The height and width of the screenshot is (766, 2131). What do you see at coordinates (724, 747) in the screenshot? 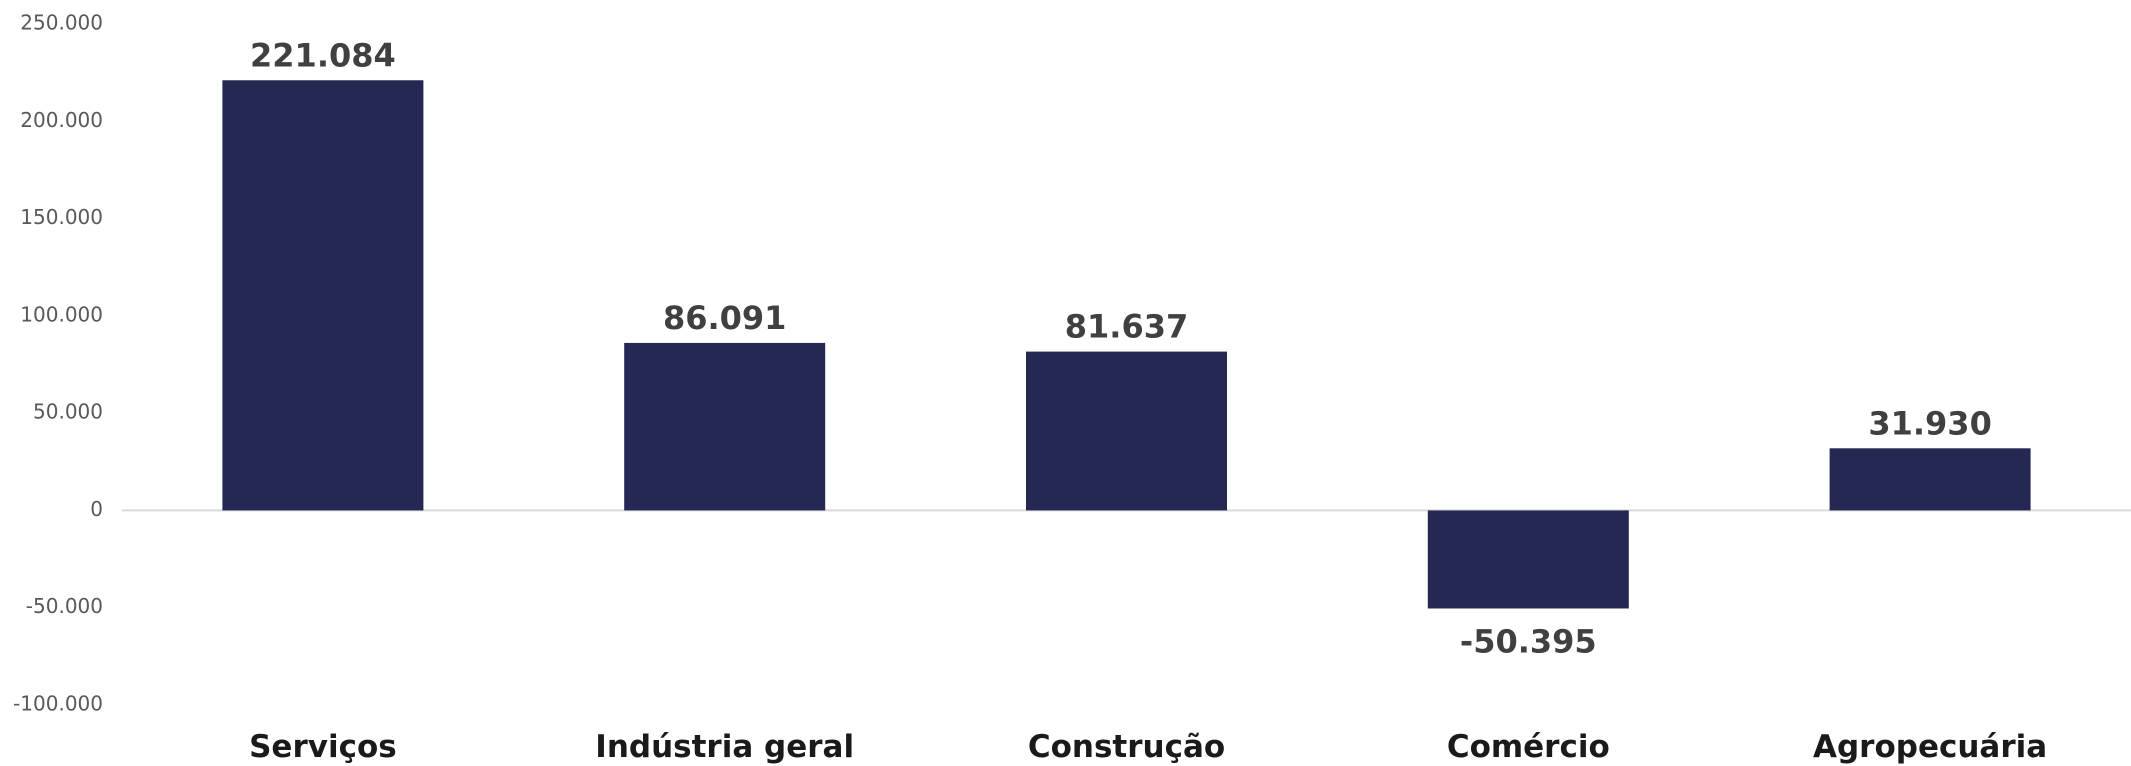
I see `category-label: Indústria geral` at bounding box center [724, 747].